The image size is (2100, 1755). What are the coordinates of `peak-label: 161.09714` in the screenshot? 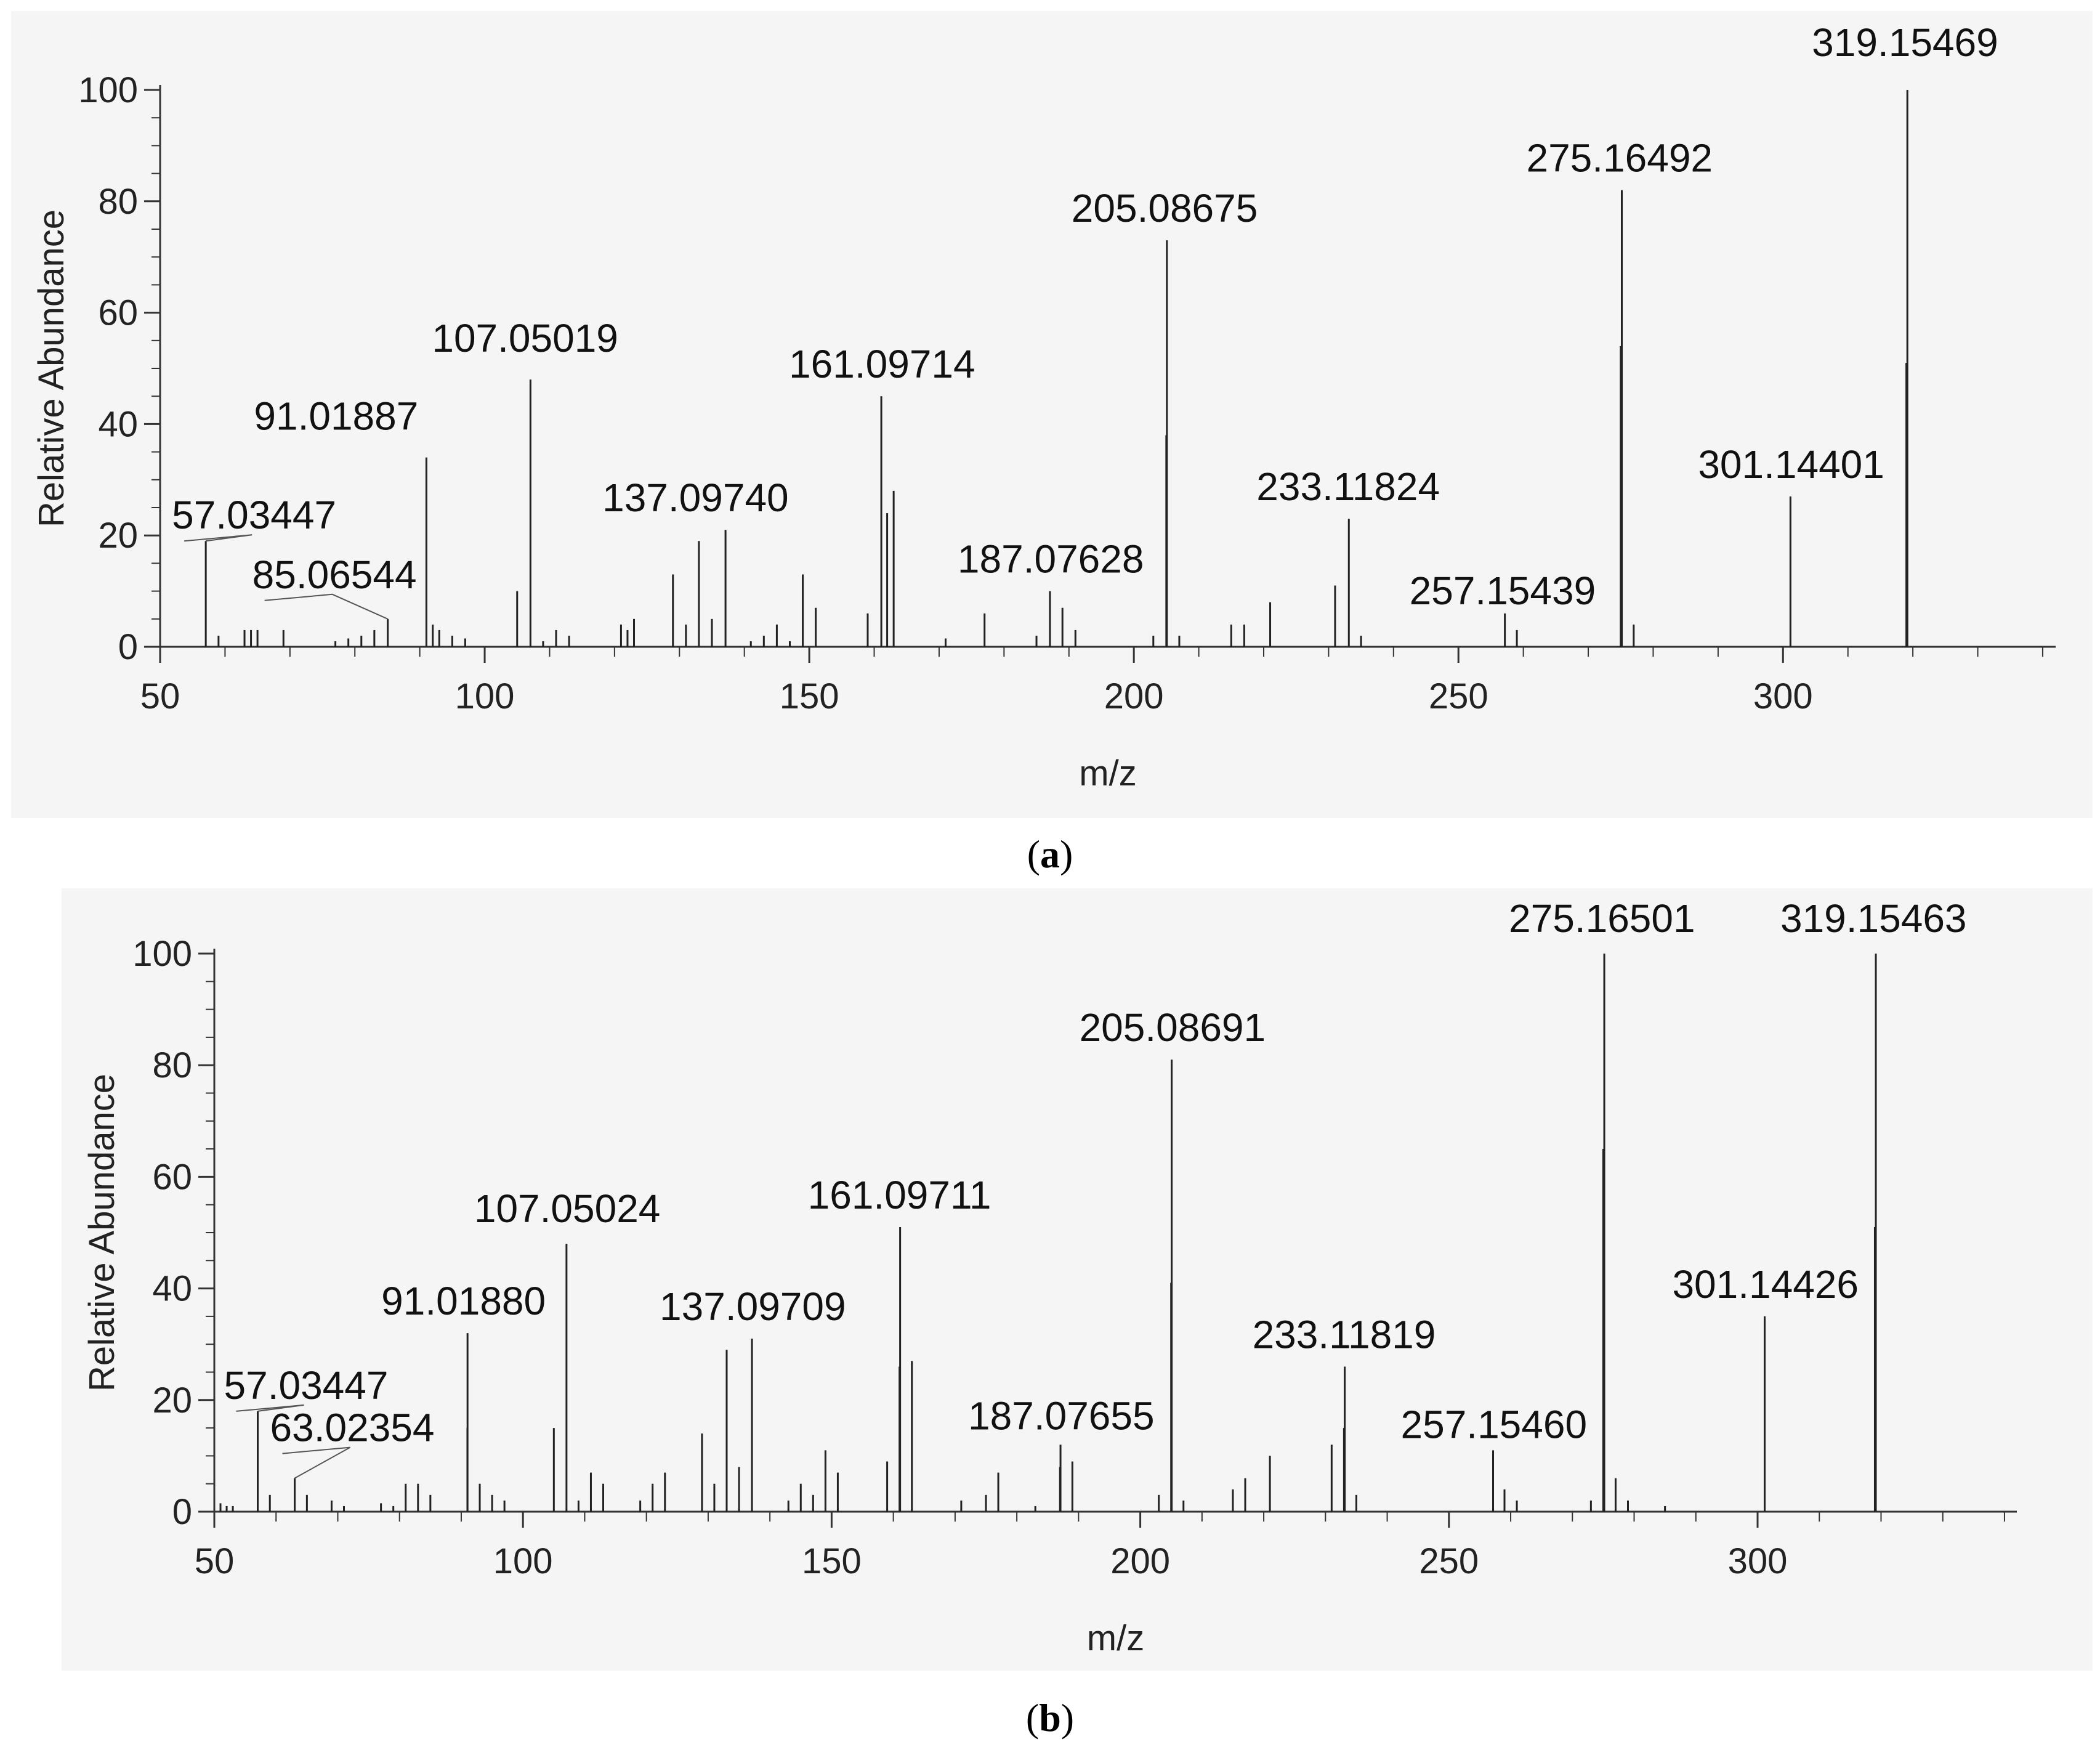 It's located at (882, 364).